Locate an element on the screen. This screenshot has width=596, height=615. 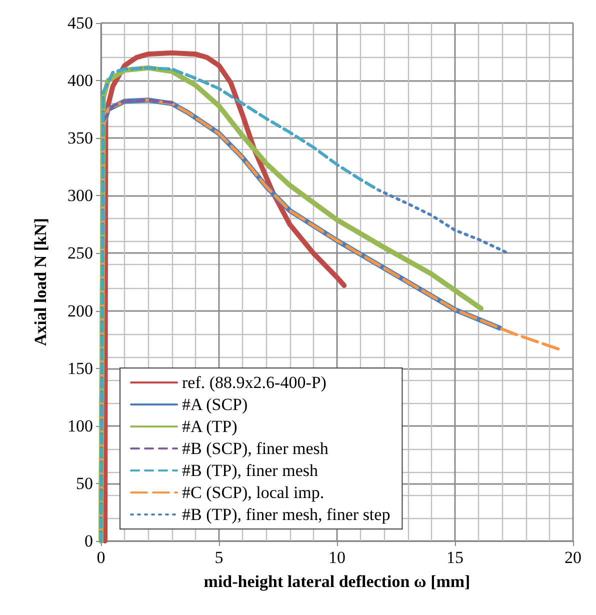
y-axis-title: Axial load N [kN] is located at coordinates (40, 282).